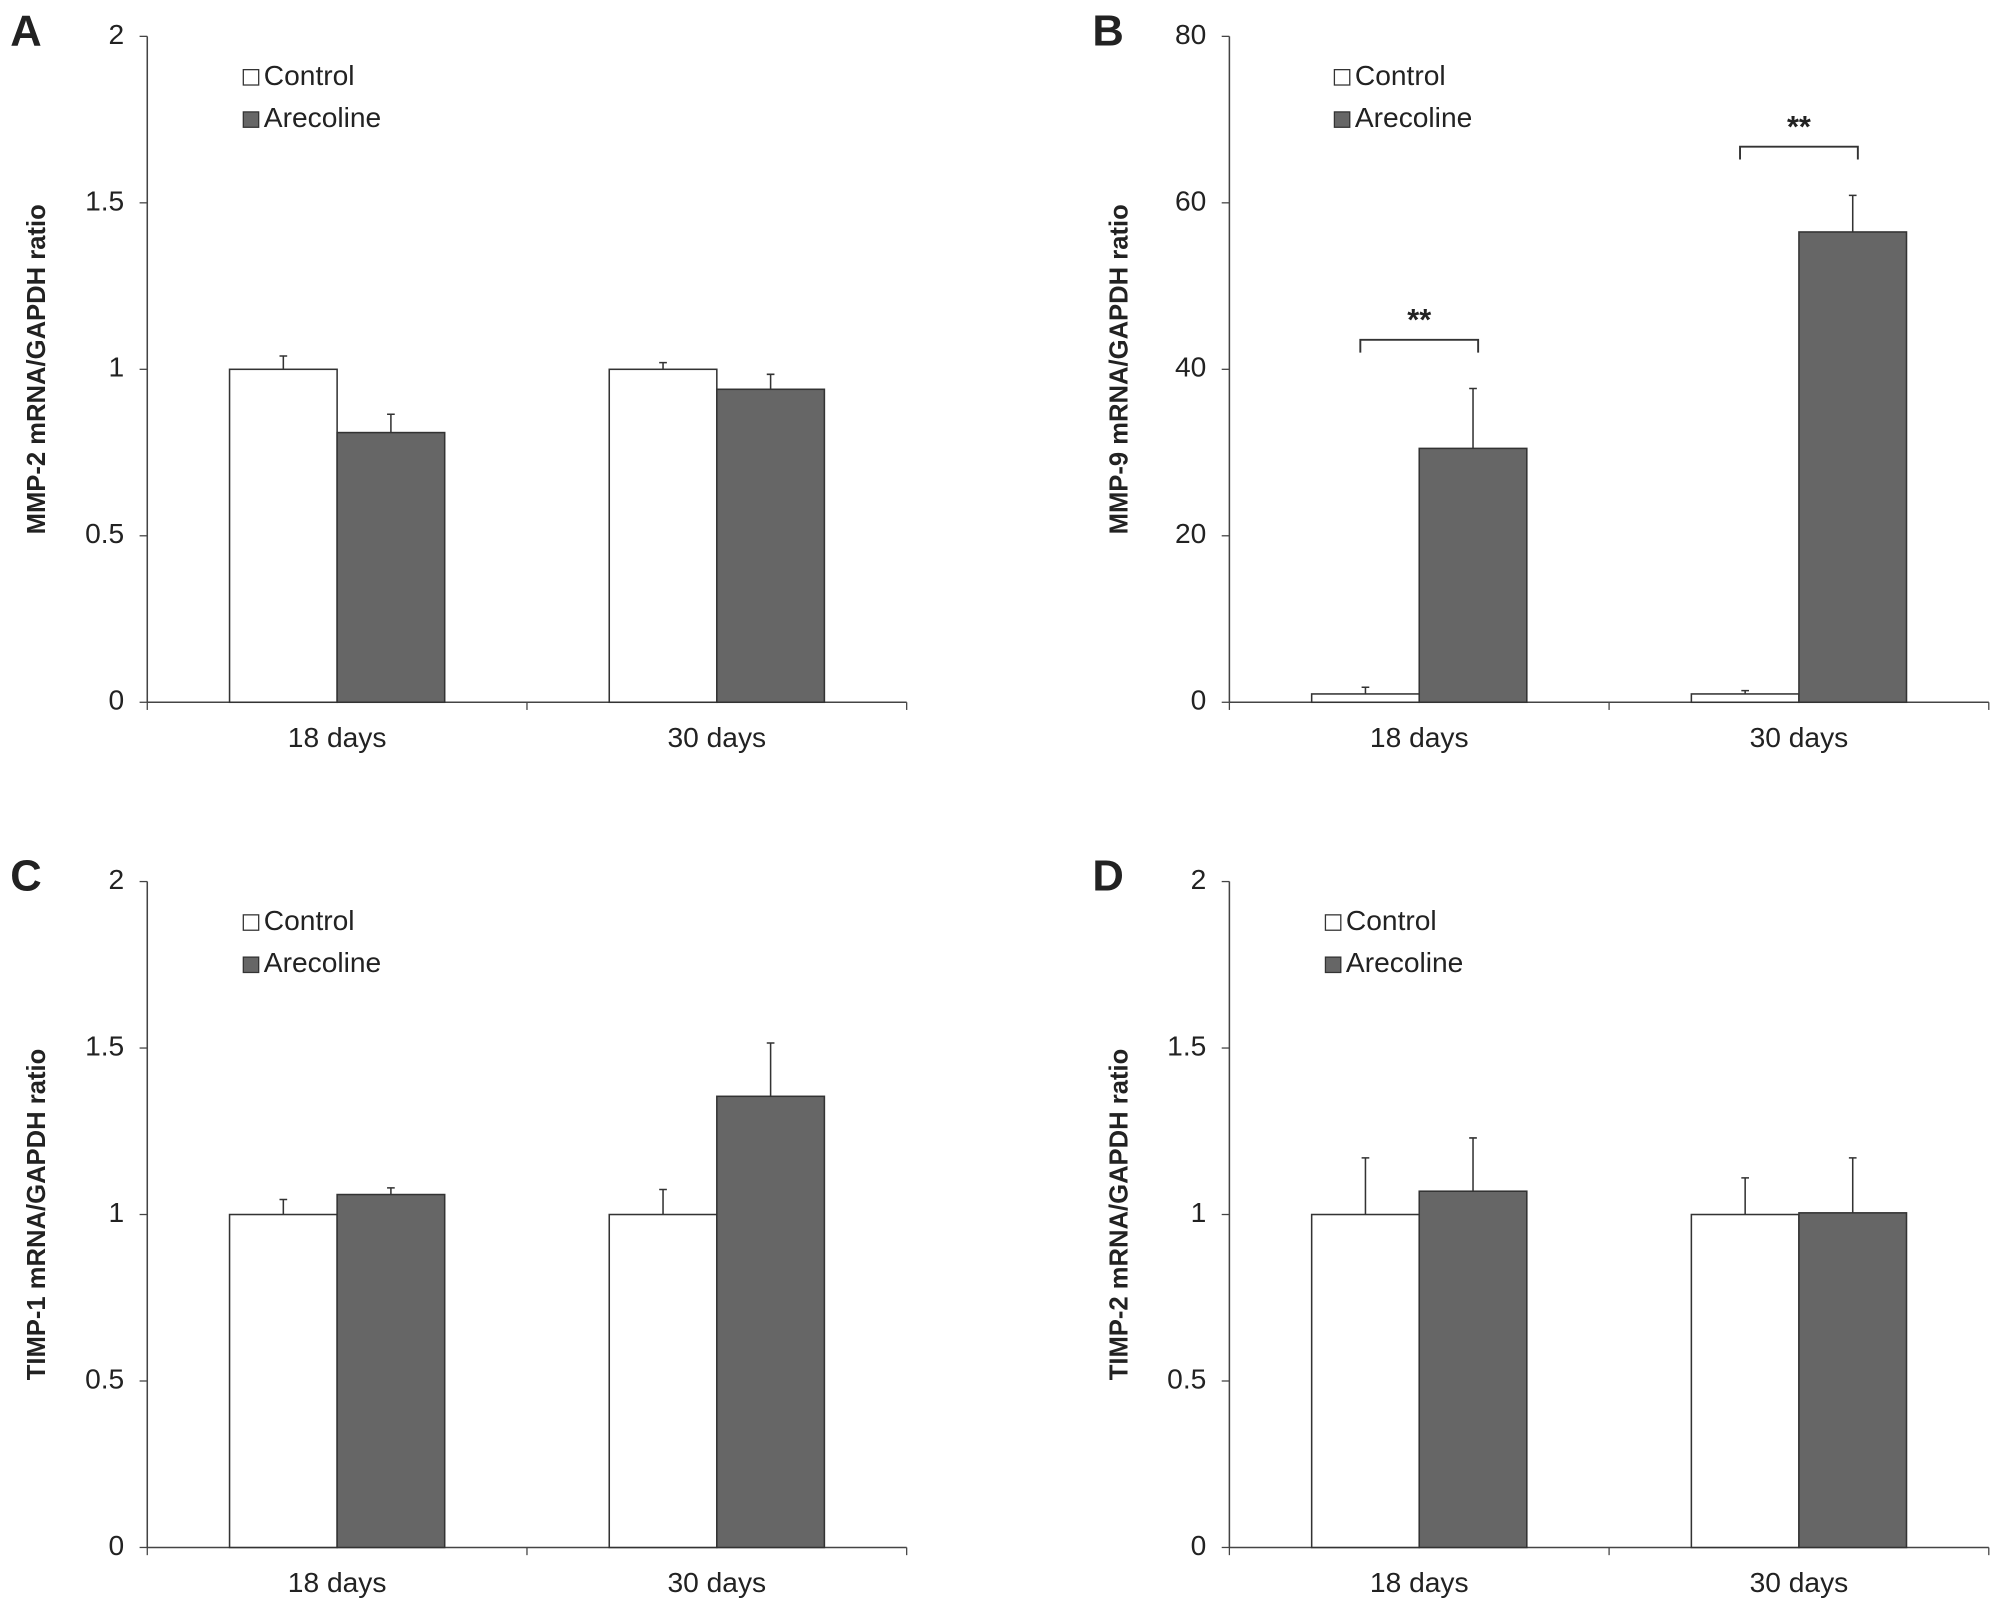 This screenshot has height=1612, width=2008. Describe the element at coordinates (1190, 533) in the screenshot. I see `y-tick-label: 20` at that location.